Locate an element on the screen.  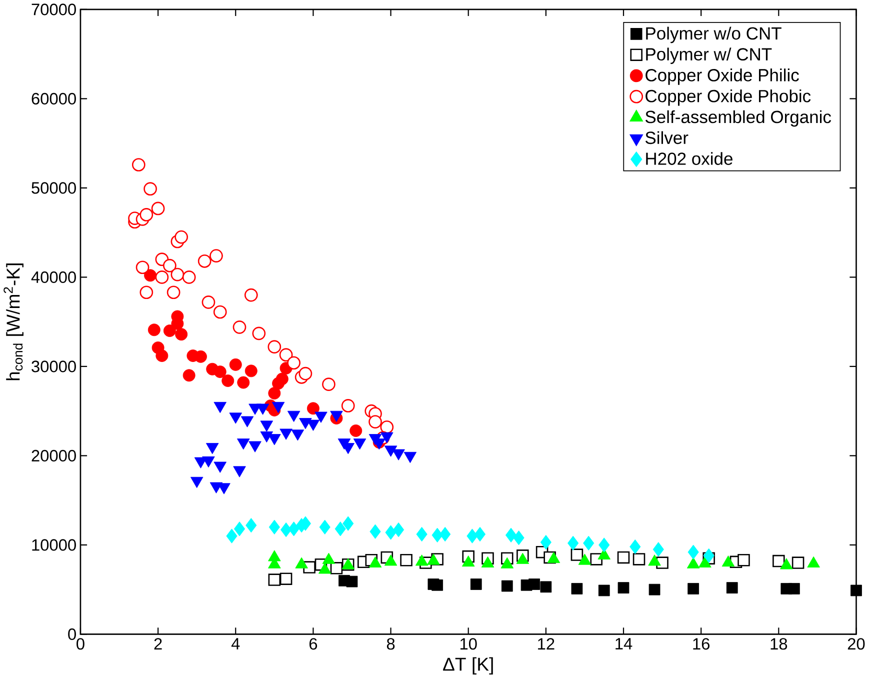
legend-label: Self-assembled Organic is located at coordinates (738, 118).